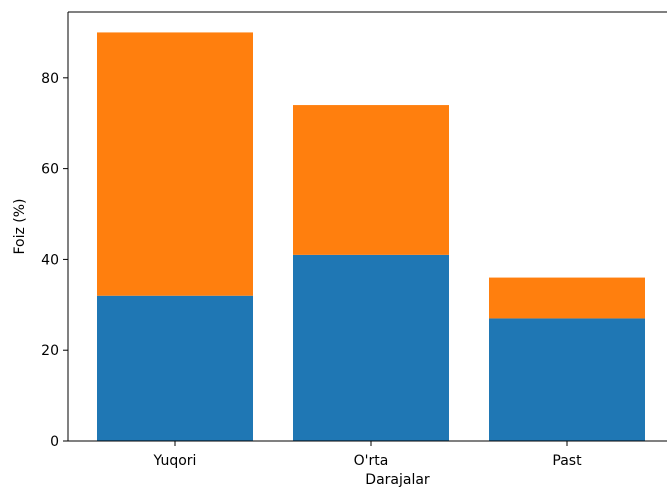  Describe the element at coordinates (50, 351) in the screenshot. I see `y-tick-label: 20` at that location.